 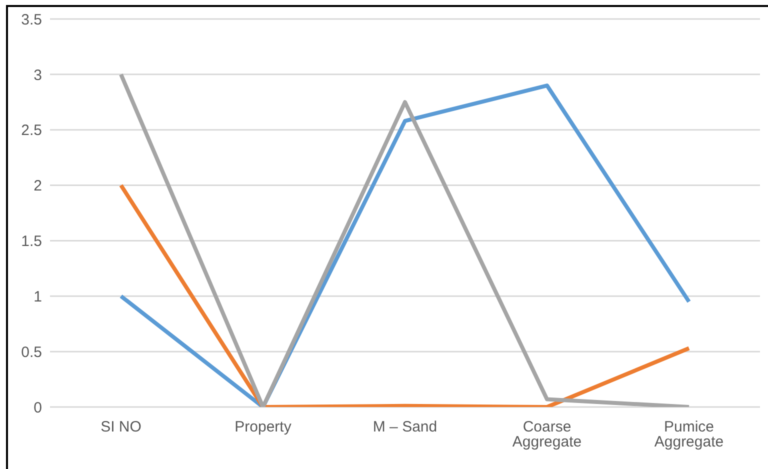 What do you see at coordinates (38, 186) in the screenshot?
I see `y-tick-label: 2` at bounding box center [38, 186].